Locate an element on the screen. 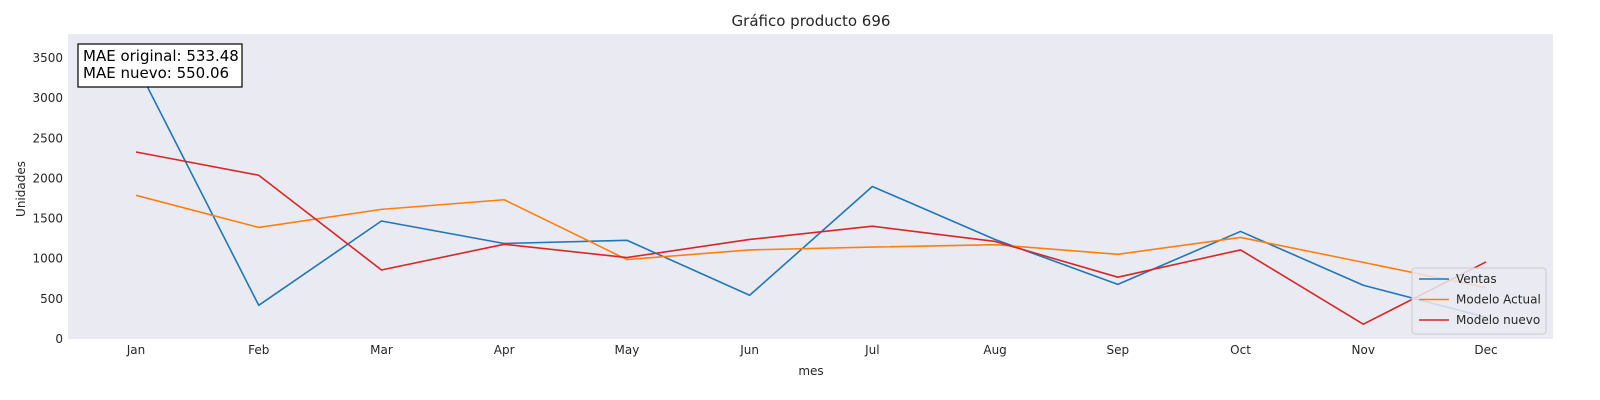 The image size is (1600, 400). x-tick-feb: Feb is located at coordinates (258, 350).